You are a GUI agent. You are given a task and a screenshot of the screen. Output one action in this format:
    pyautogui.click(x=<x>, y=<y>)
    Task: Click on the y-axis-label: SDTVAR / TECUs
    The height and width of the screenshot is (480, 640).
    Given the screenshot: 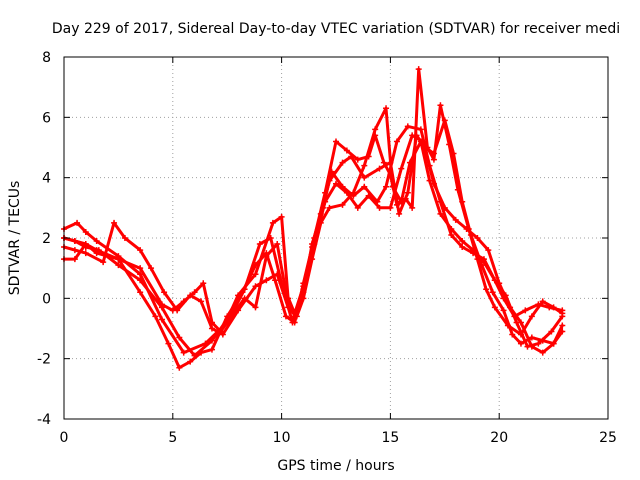 What is the action you would take?
    pyautogui.click(x=15, y=238)
    